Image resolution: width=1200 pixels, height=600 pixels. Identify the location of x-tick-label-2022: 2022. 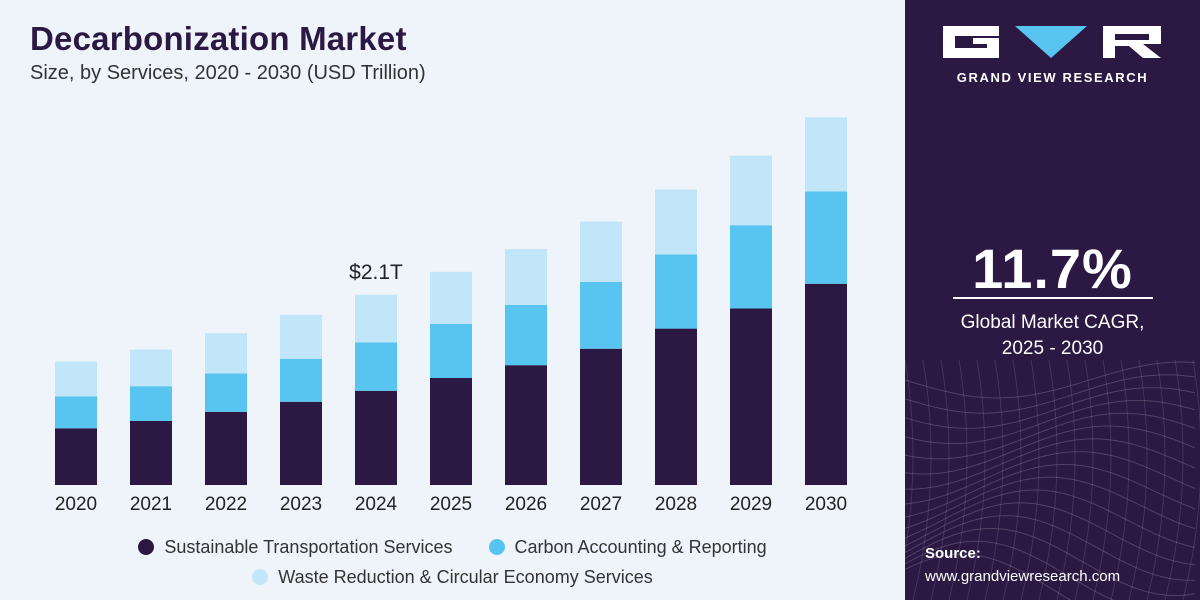
(226, 504).